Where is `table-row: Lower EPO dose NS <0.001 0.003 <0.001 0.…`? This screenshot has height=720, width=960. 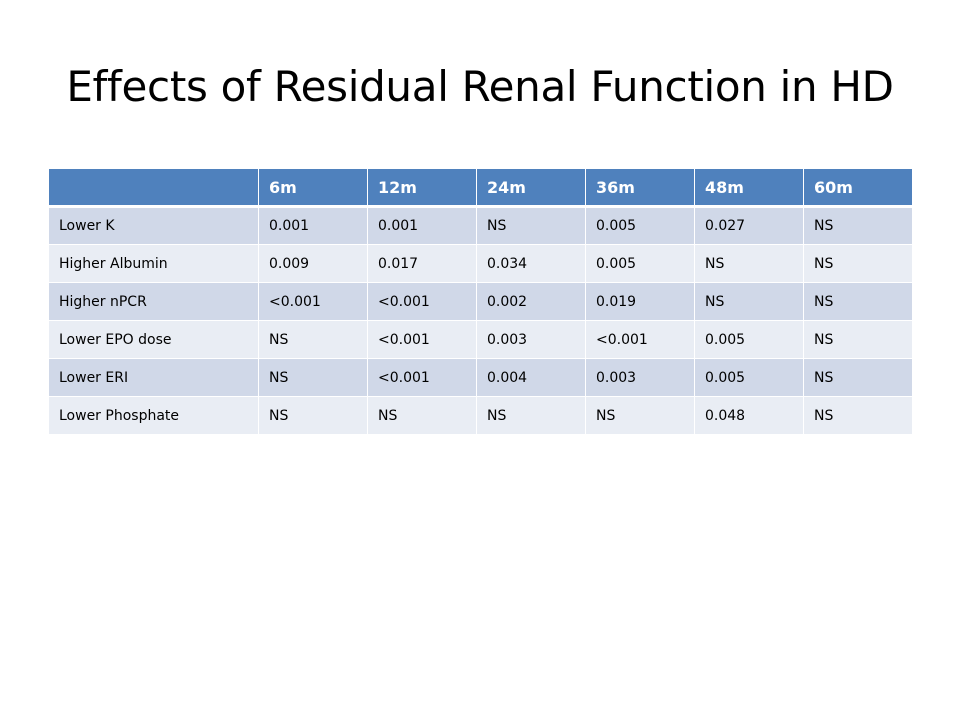
table-row: Lower EPO dose NS <0.001 0.003 <0.001 0.… is located at coordinates (480, 339).